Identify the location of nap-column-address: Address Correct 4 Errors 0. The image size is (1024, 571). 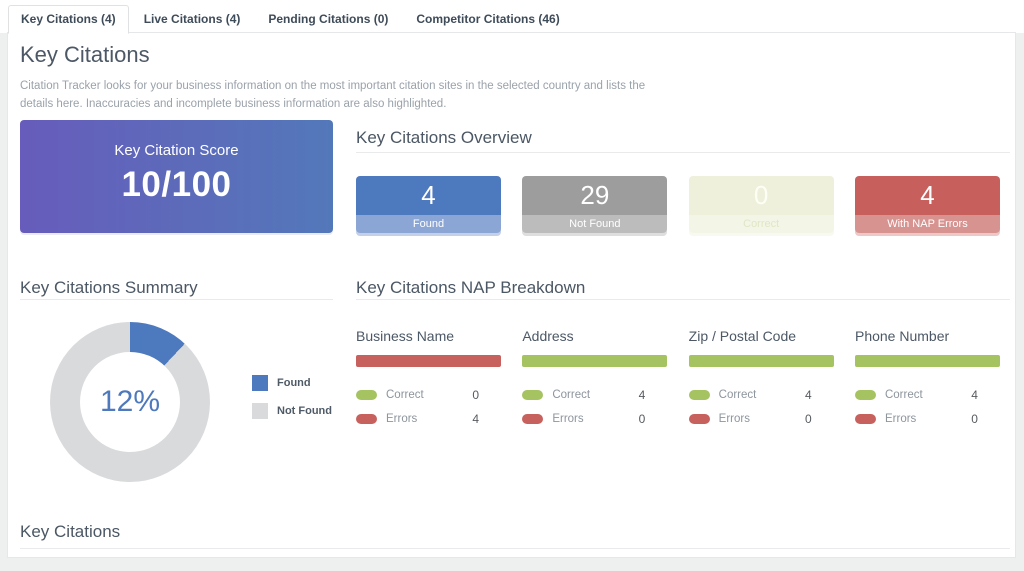
(595, 382).